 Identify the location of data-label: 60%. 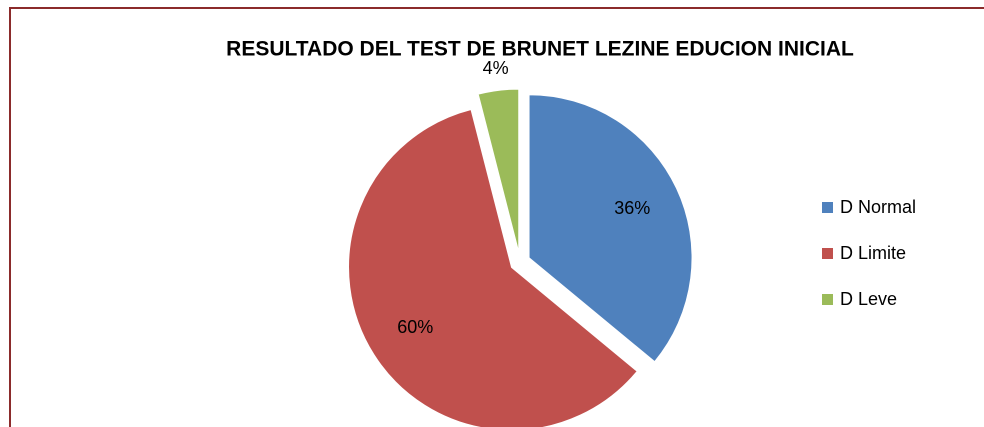
(415, 327).